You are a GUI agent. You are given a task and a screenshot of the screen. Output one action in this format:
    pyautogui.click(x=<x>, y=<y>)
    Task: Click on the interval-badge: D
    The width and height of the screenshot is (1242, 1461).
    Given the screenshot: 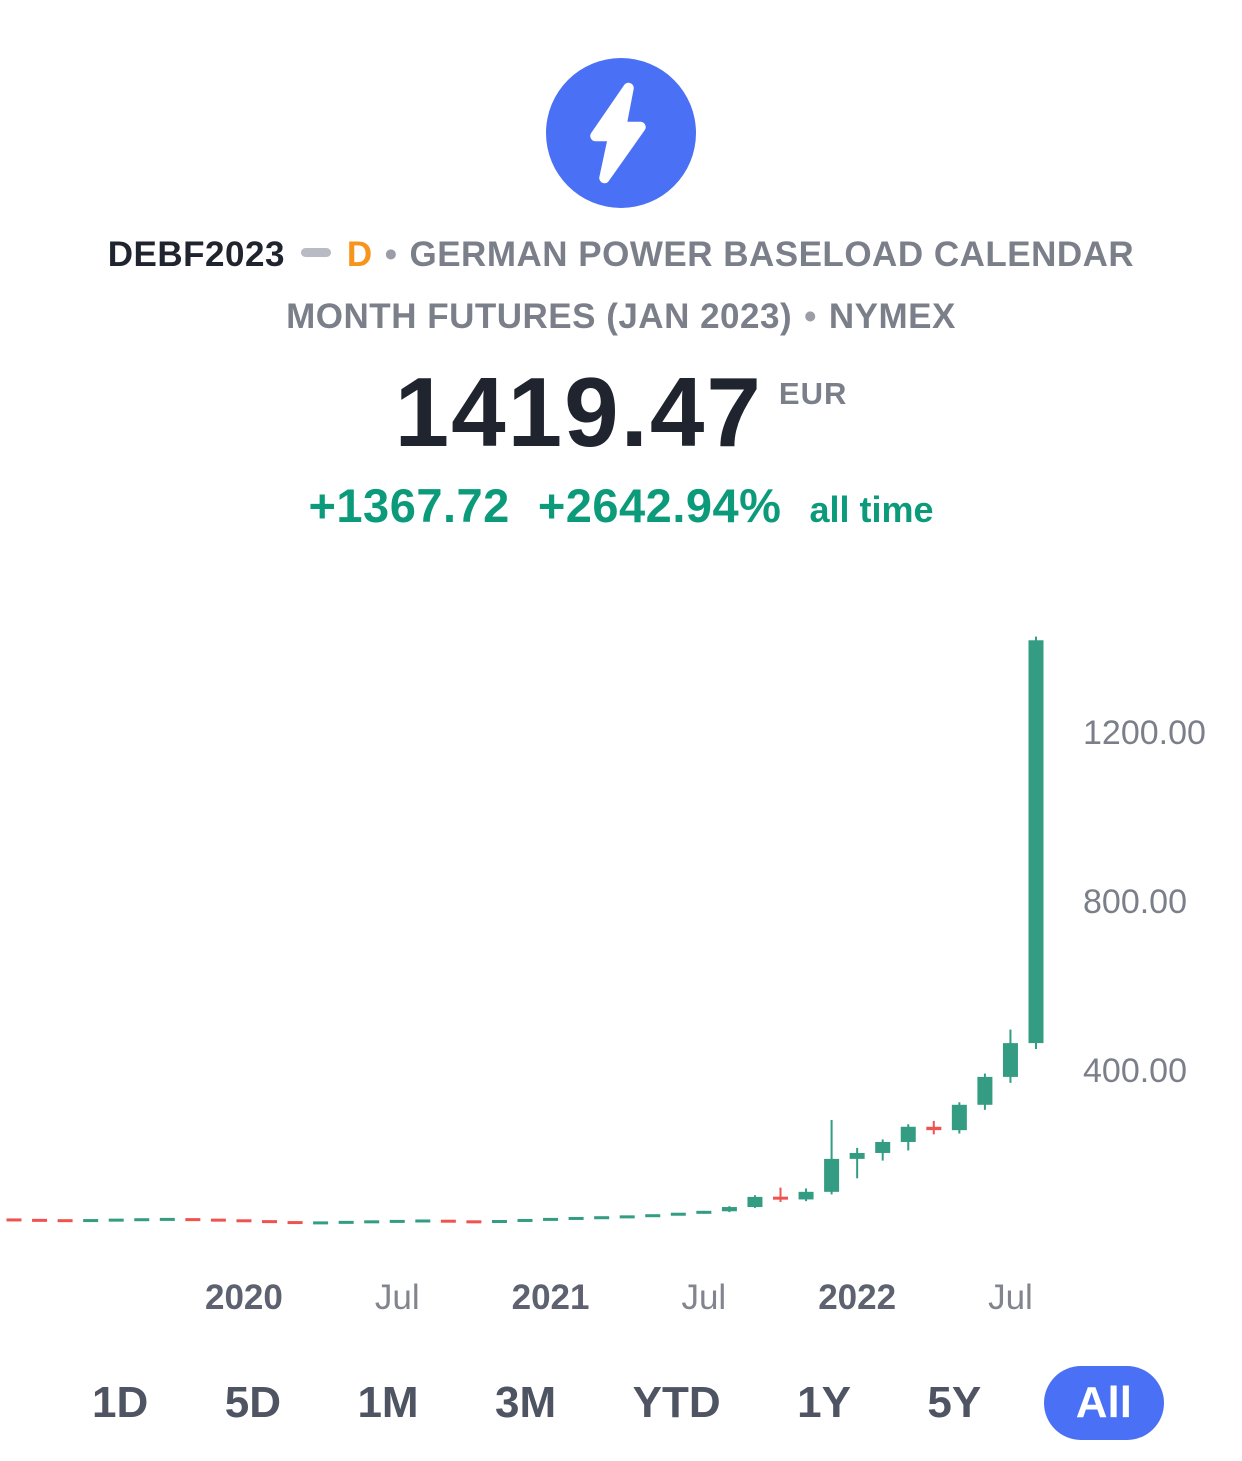 What is the action you would take?
    pyautogui.click(x=359, y=254)
    